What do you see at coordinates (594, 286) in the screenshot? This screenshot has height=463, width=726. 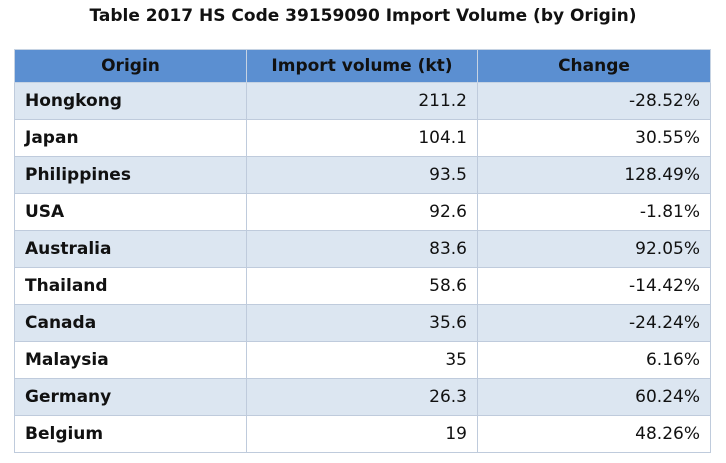 I see `change-cell: -14.42%` at bounding box center [594, 286].